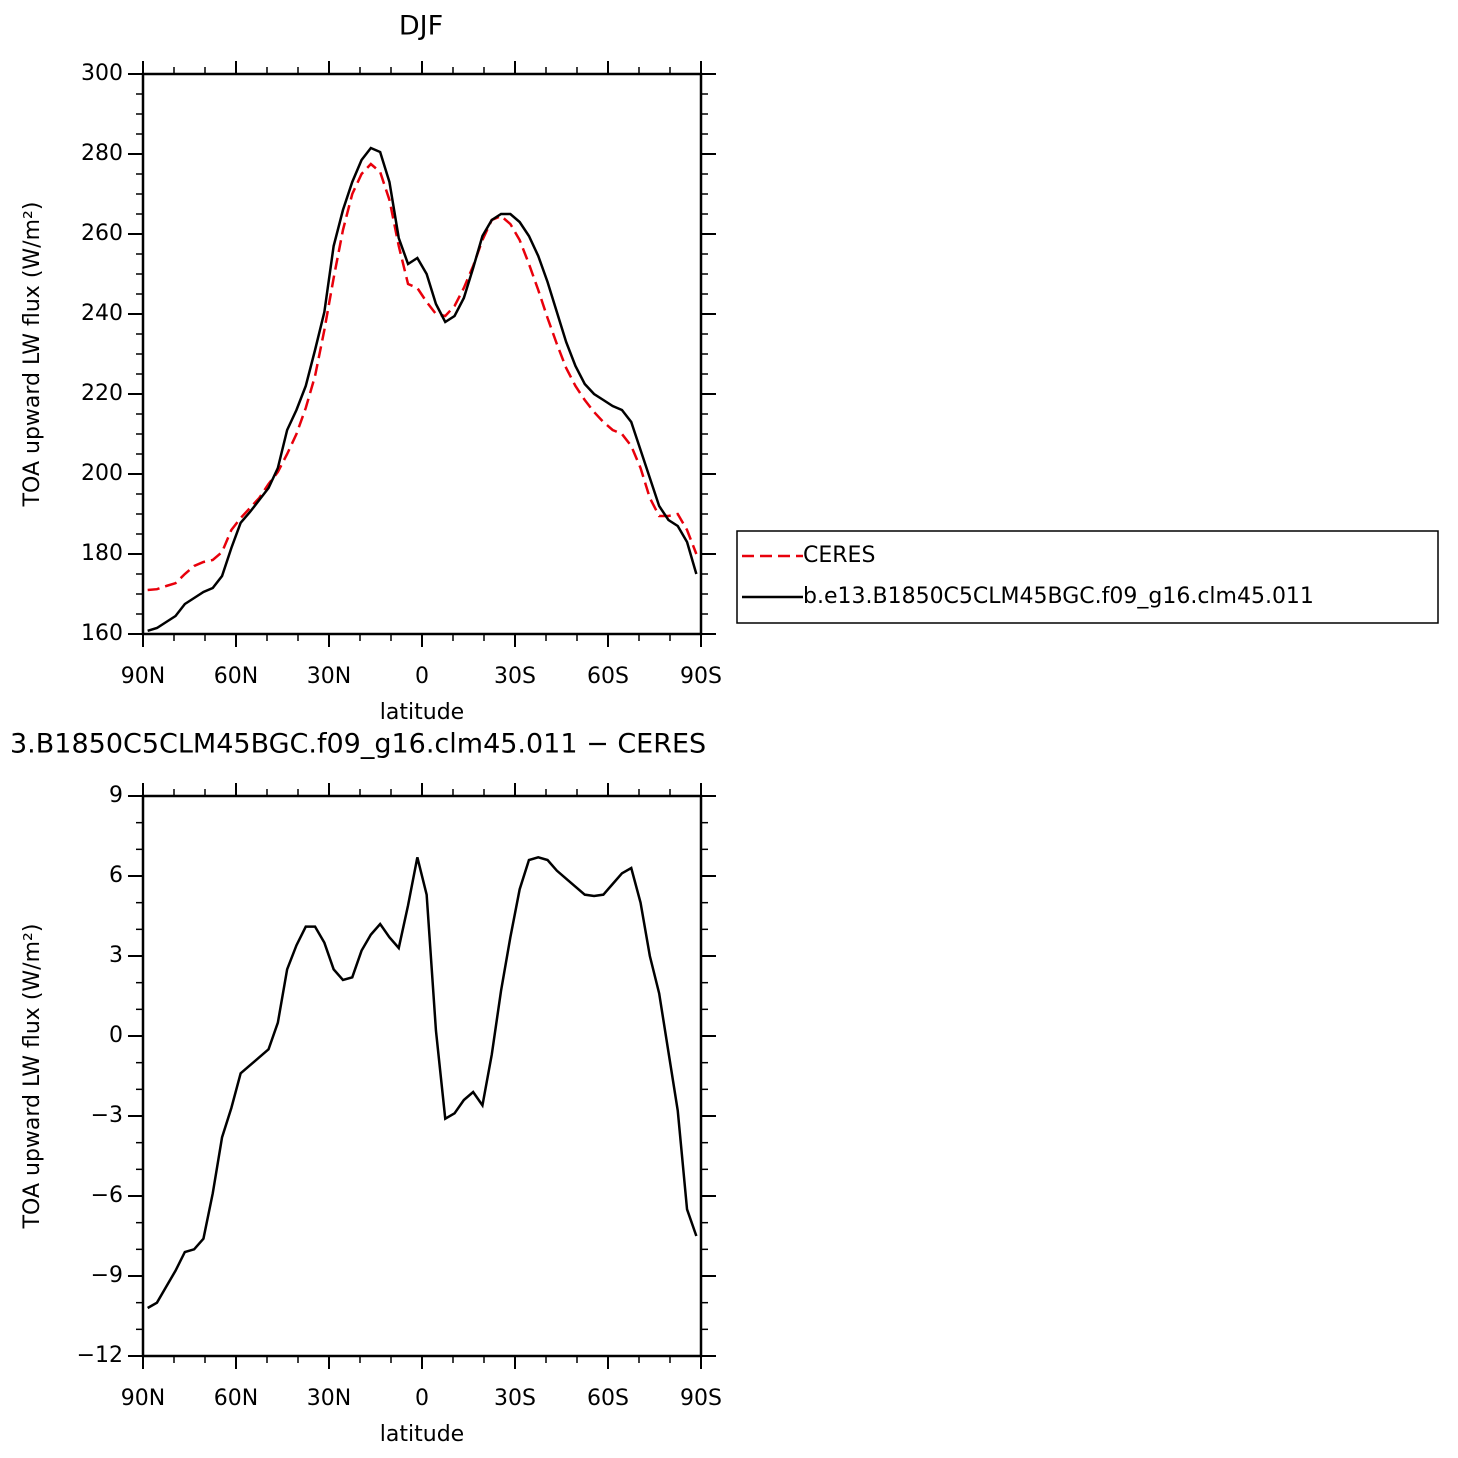  Describe the element at coordinates (839, 555) in the screenshot. I see `legend-label: CERES` at that location.